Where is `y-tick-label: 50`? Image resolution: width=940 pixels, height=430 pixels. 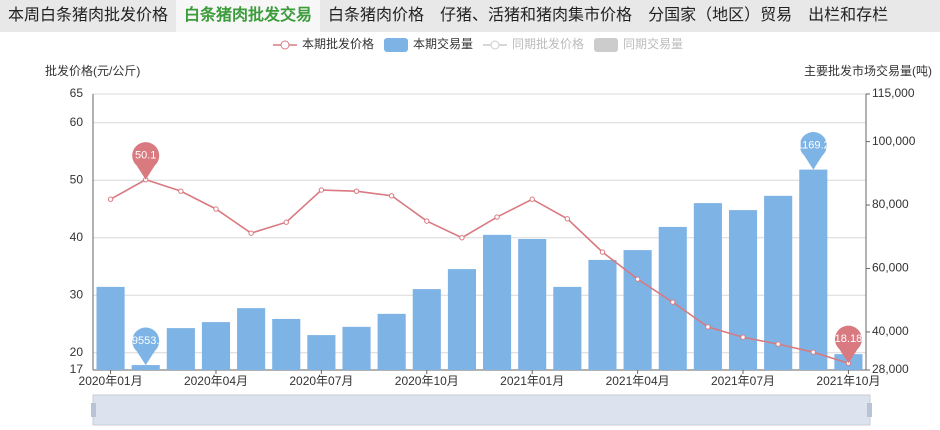 y-tick-label: 50 is located at coordinates (77, 179).